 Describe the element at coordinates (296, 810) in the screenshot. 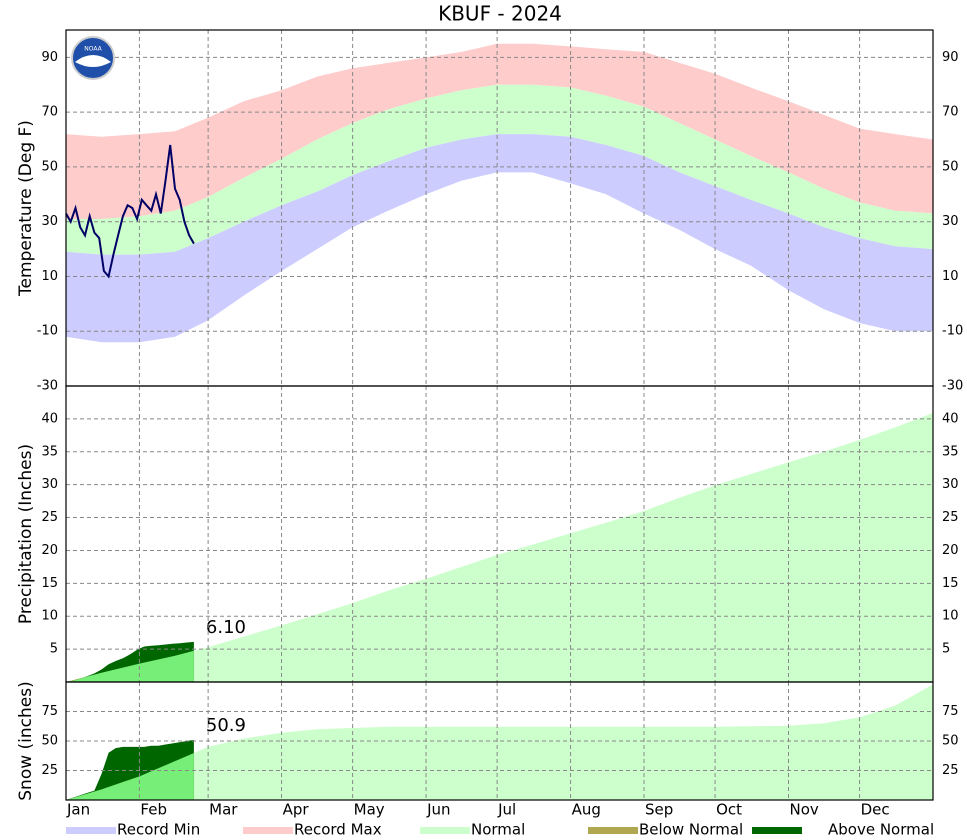

I see `x-tick-label: Apr` at that location.